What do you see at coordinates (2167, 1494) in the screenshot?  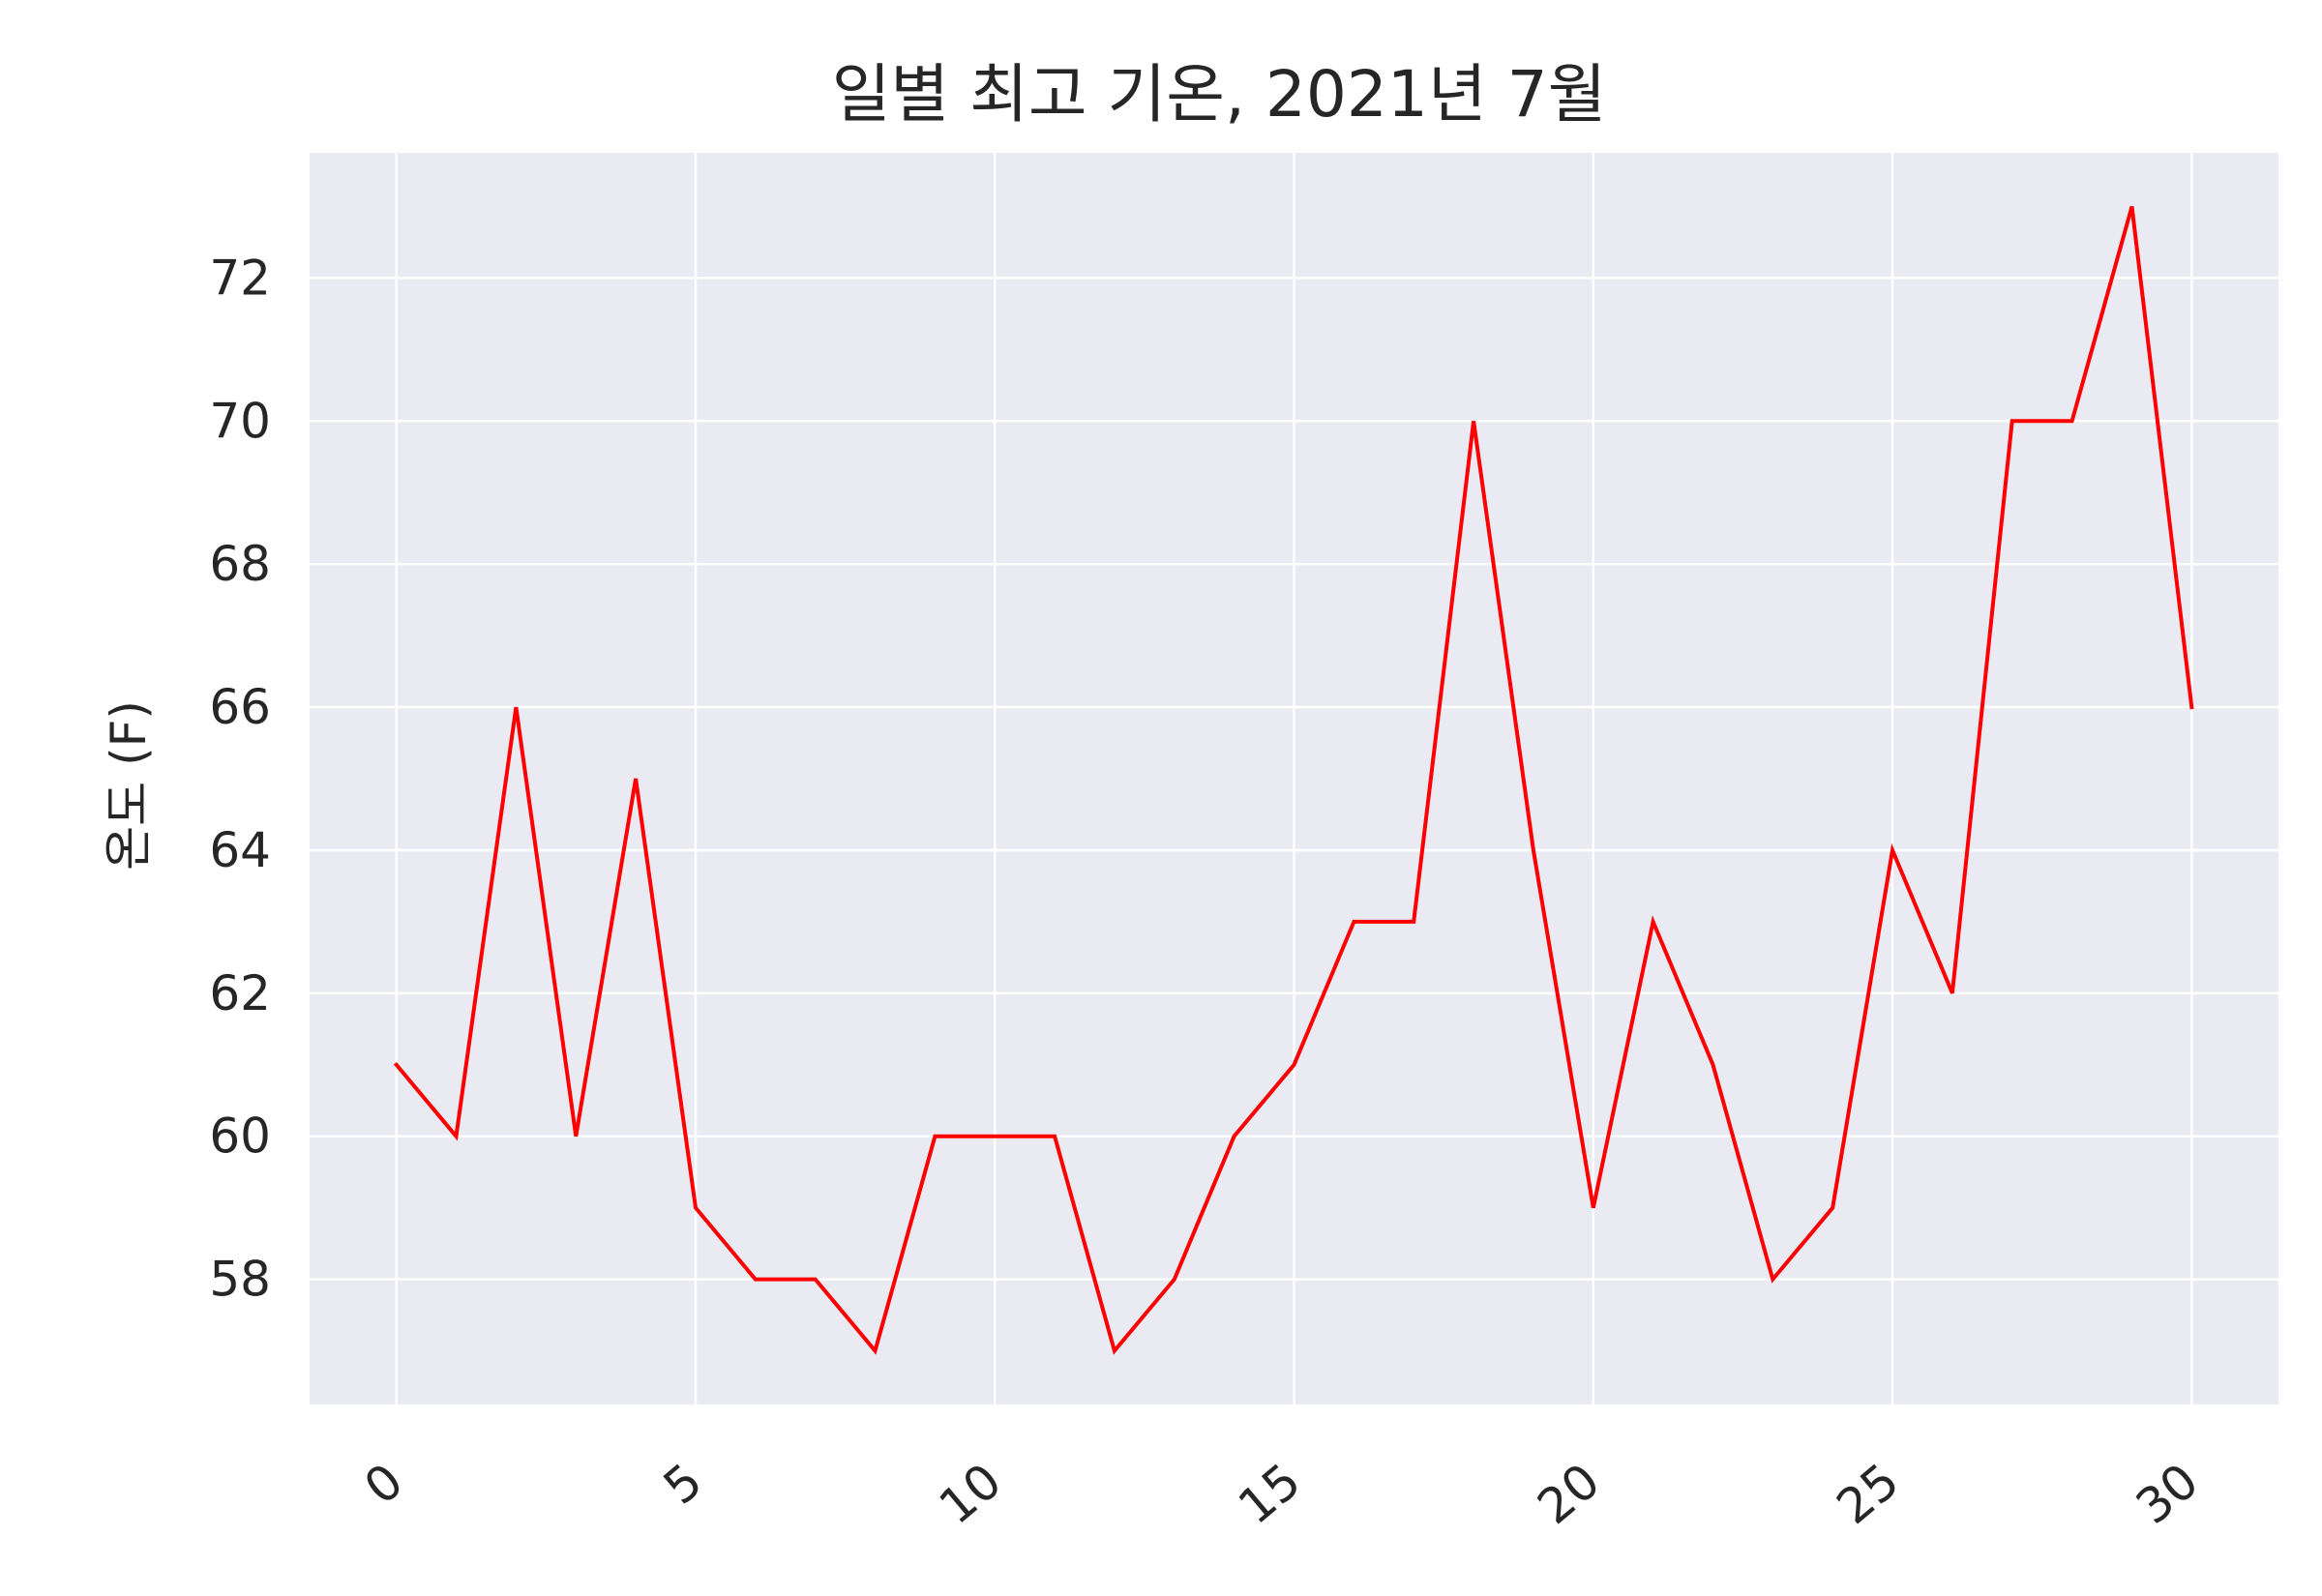 I see `x-tick-label: 30` at bounding box center [2167, 1494].